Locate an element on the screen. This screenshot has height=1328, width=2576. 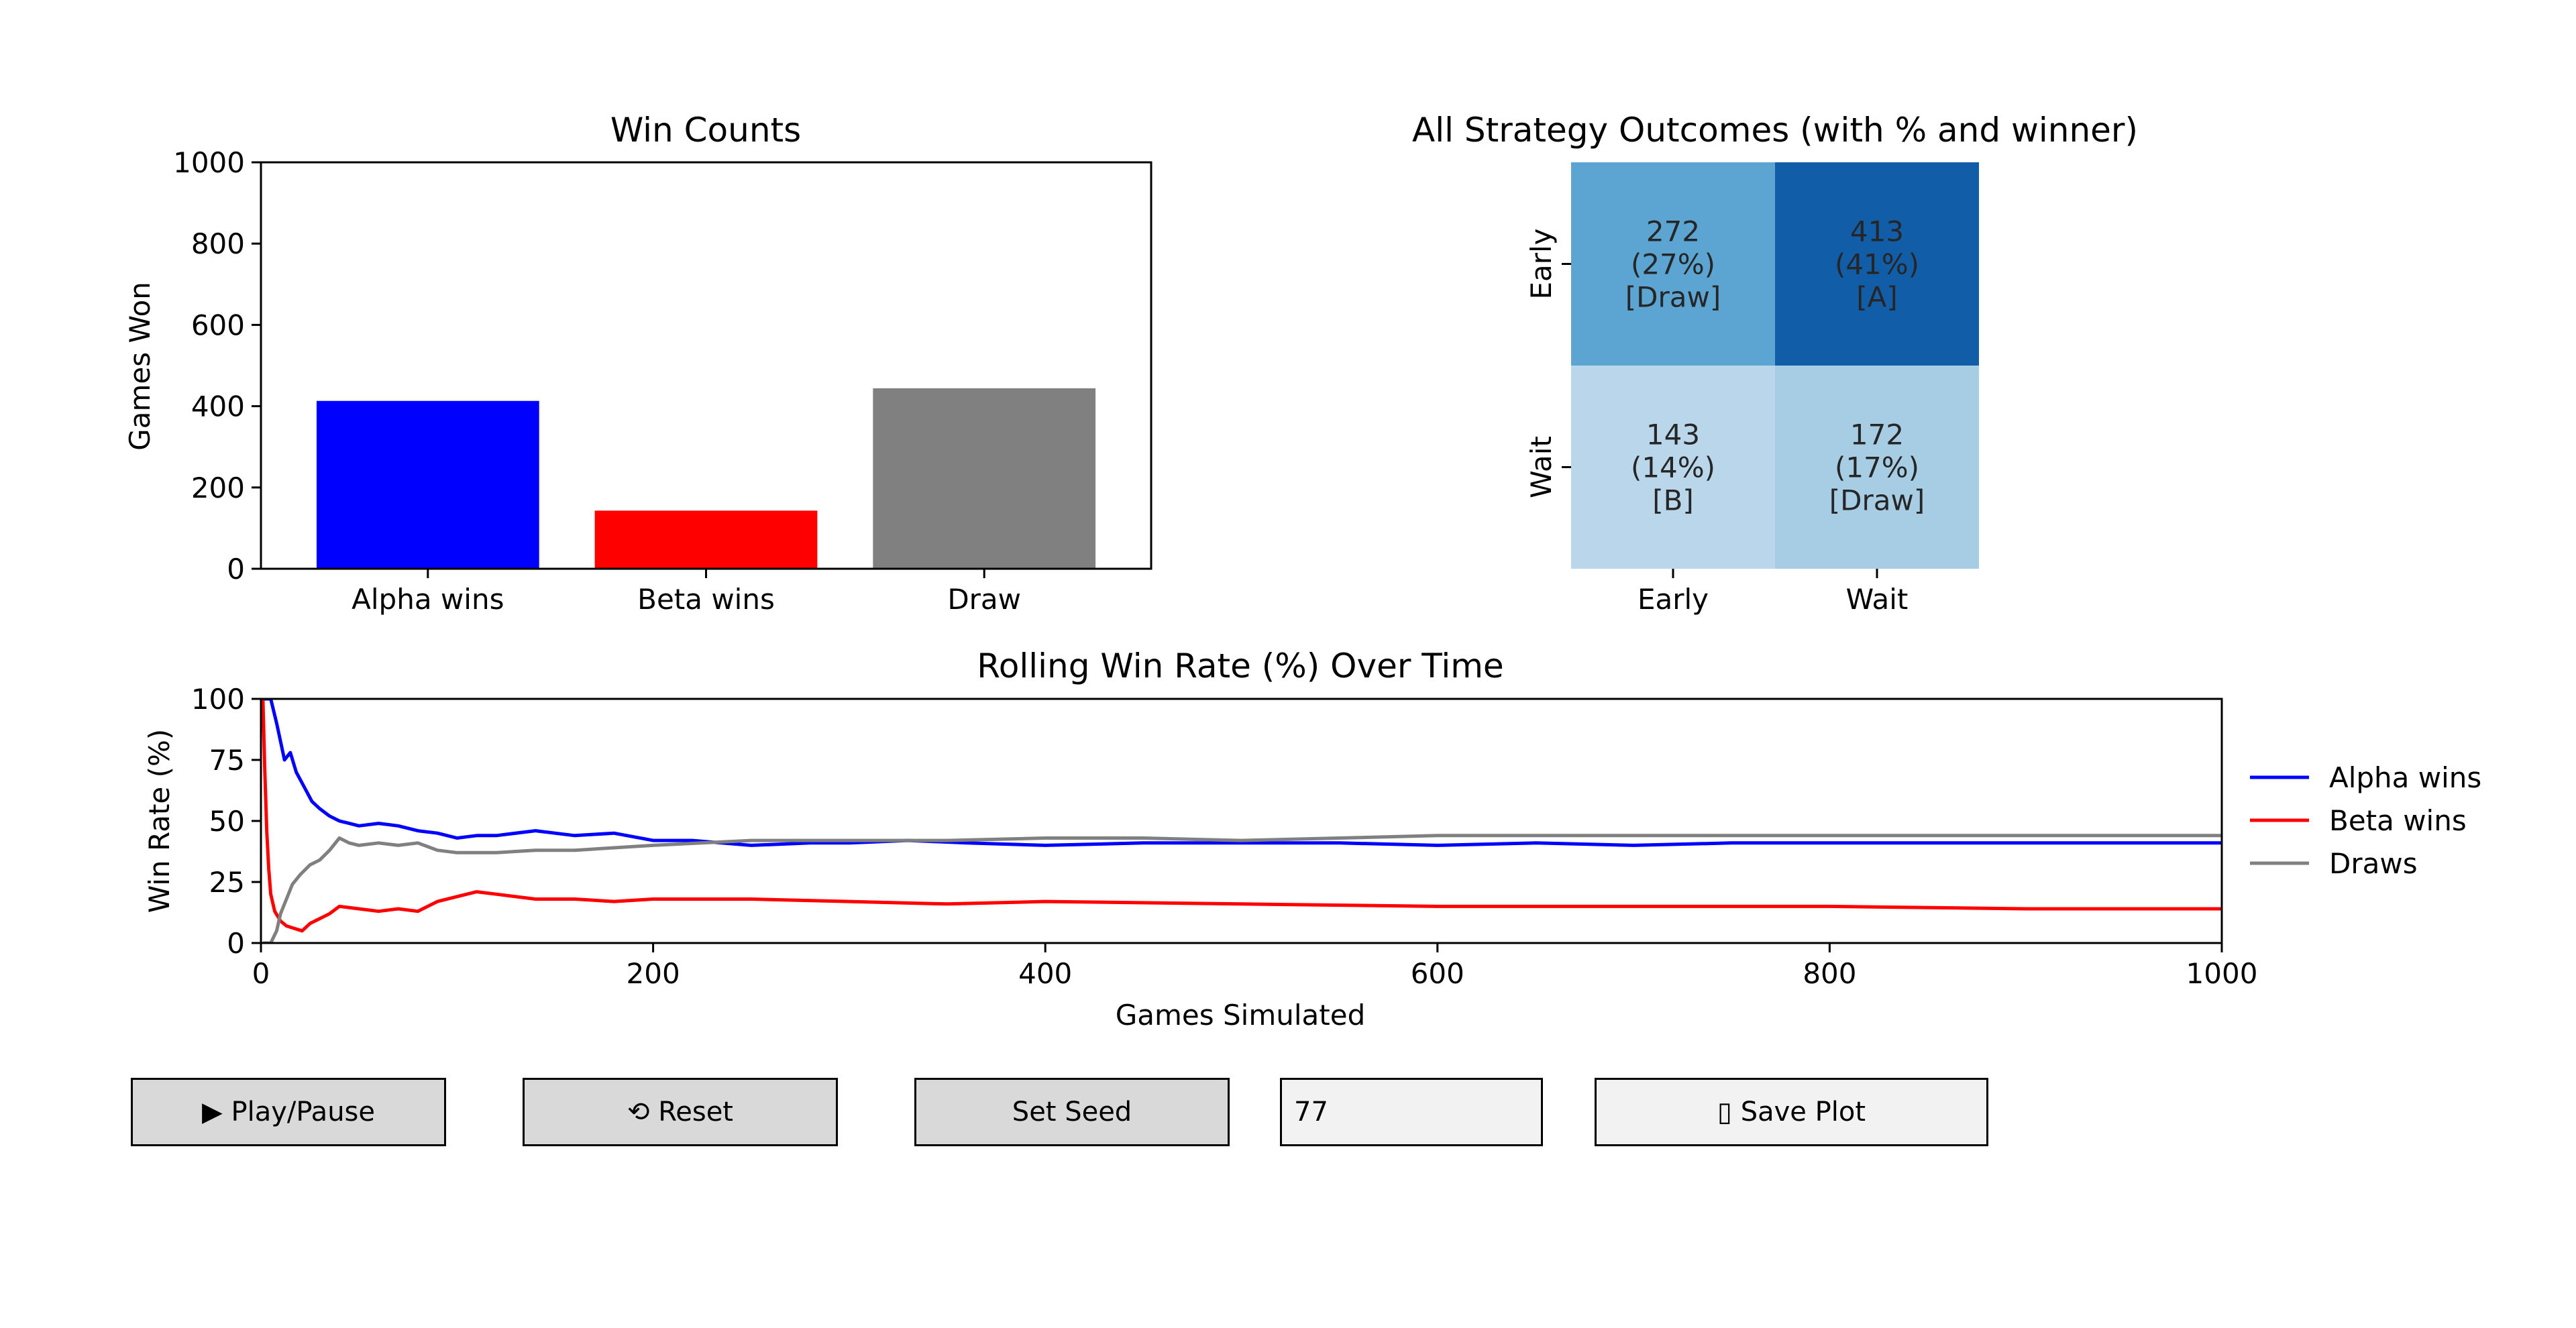
bar-y-tick-label: 800 is located at coordinates (218, 243).